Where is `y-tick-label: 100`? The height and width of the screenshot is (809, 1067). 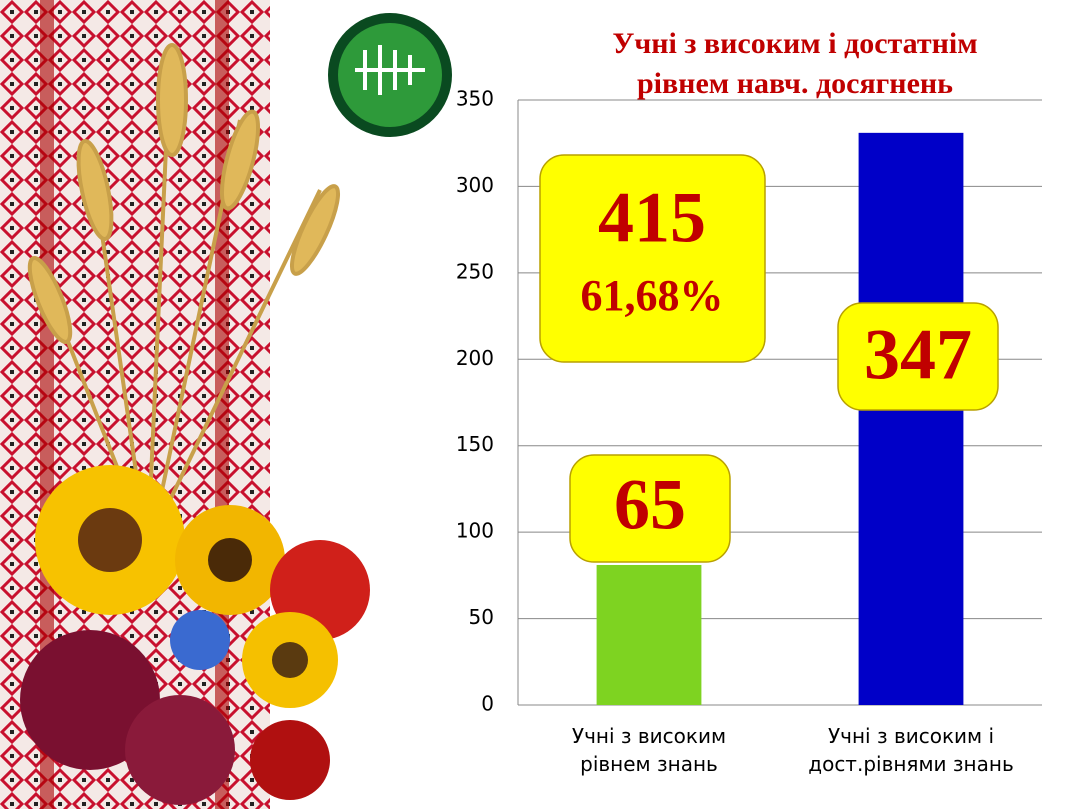
y-tick-label: 100 is located at coordinates (475, 531).